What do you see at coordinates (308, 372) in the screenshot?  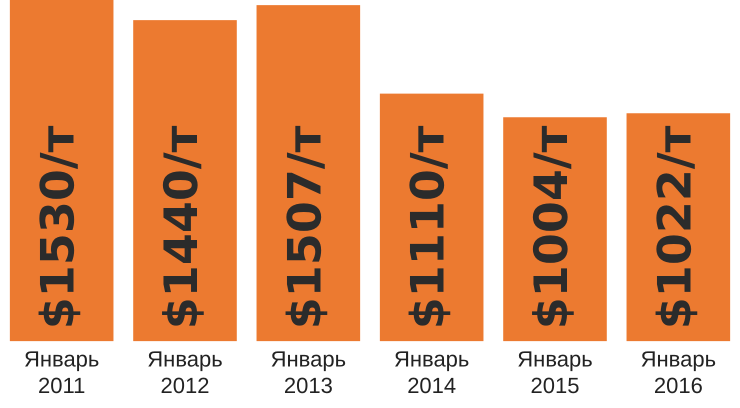 I see `x-tick-label: Январь 2013` at bounding box center [308, 372].